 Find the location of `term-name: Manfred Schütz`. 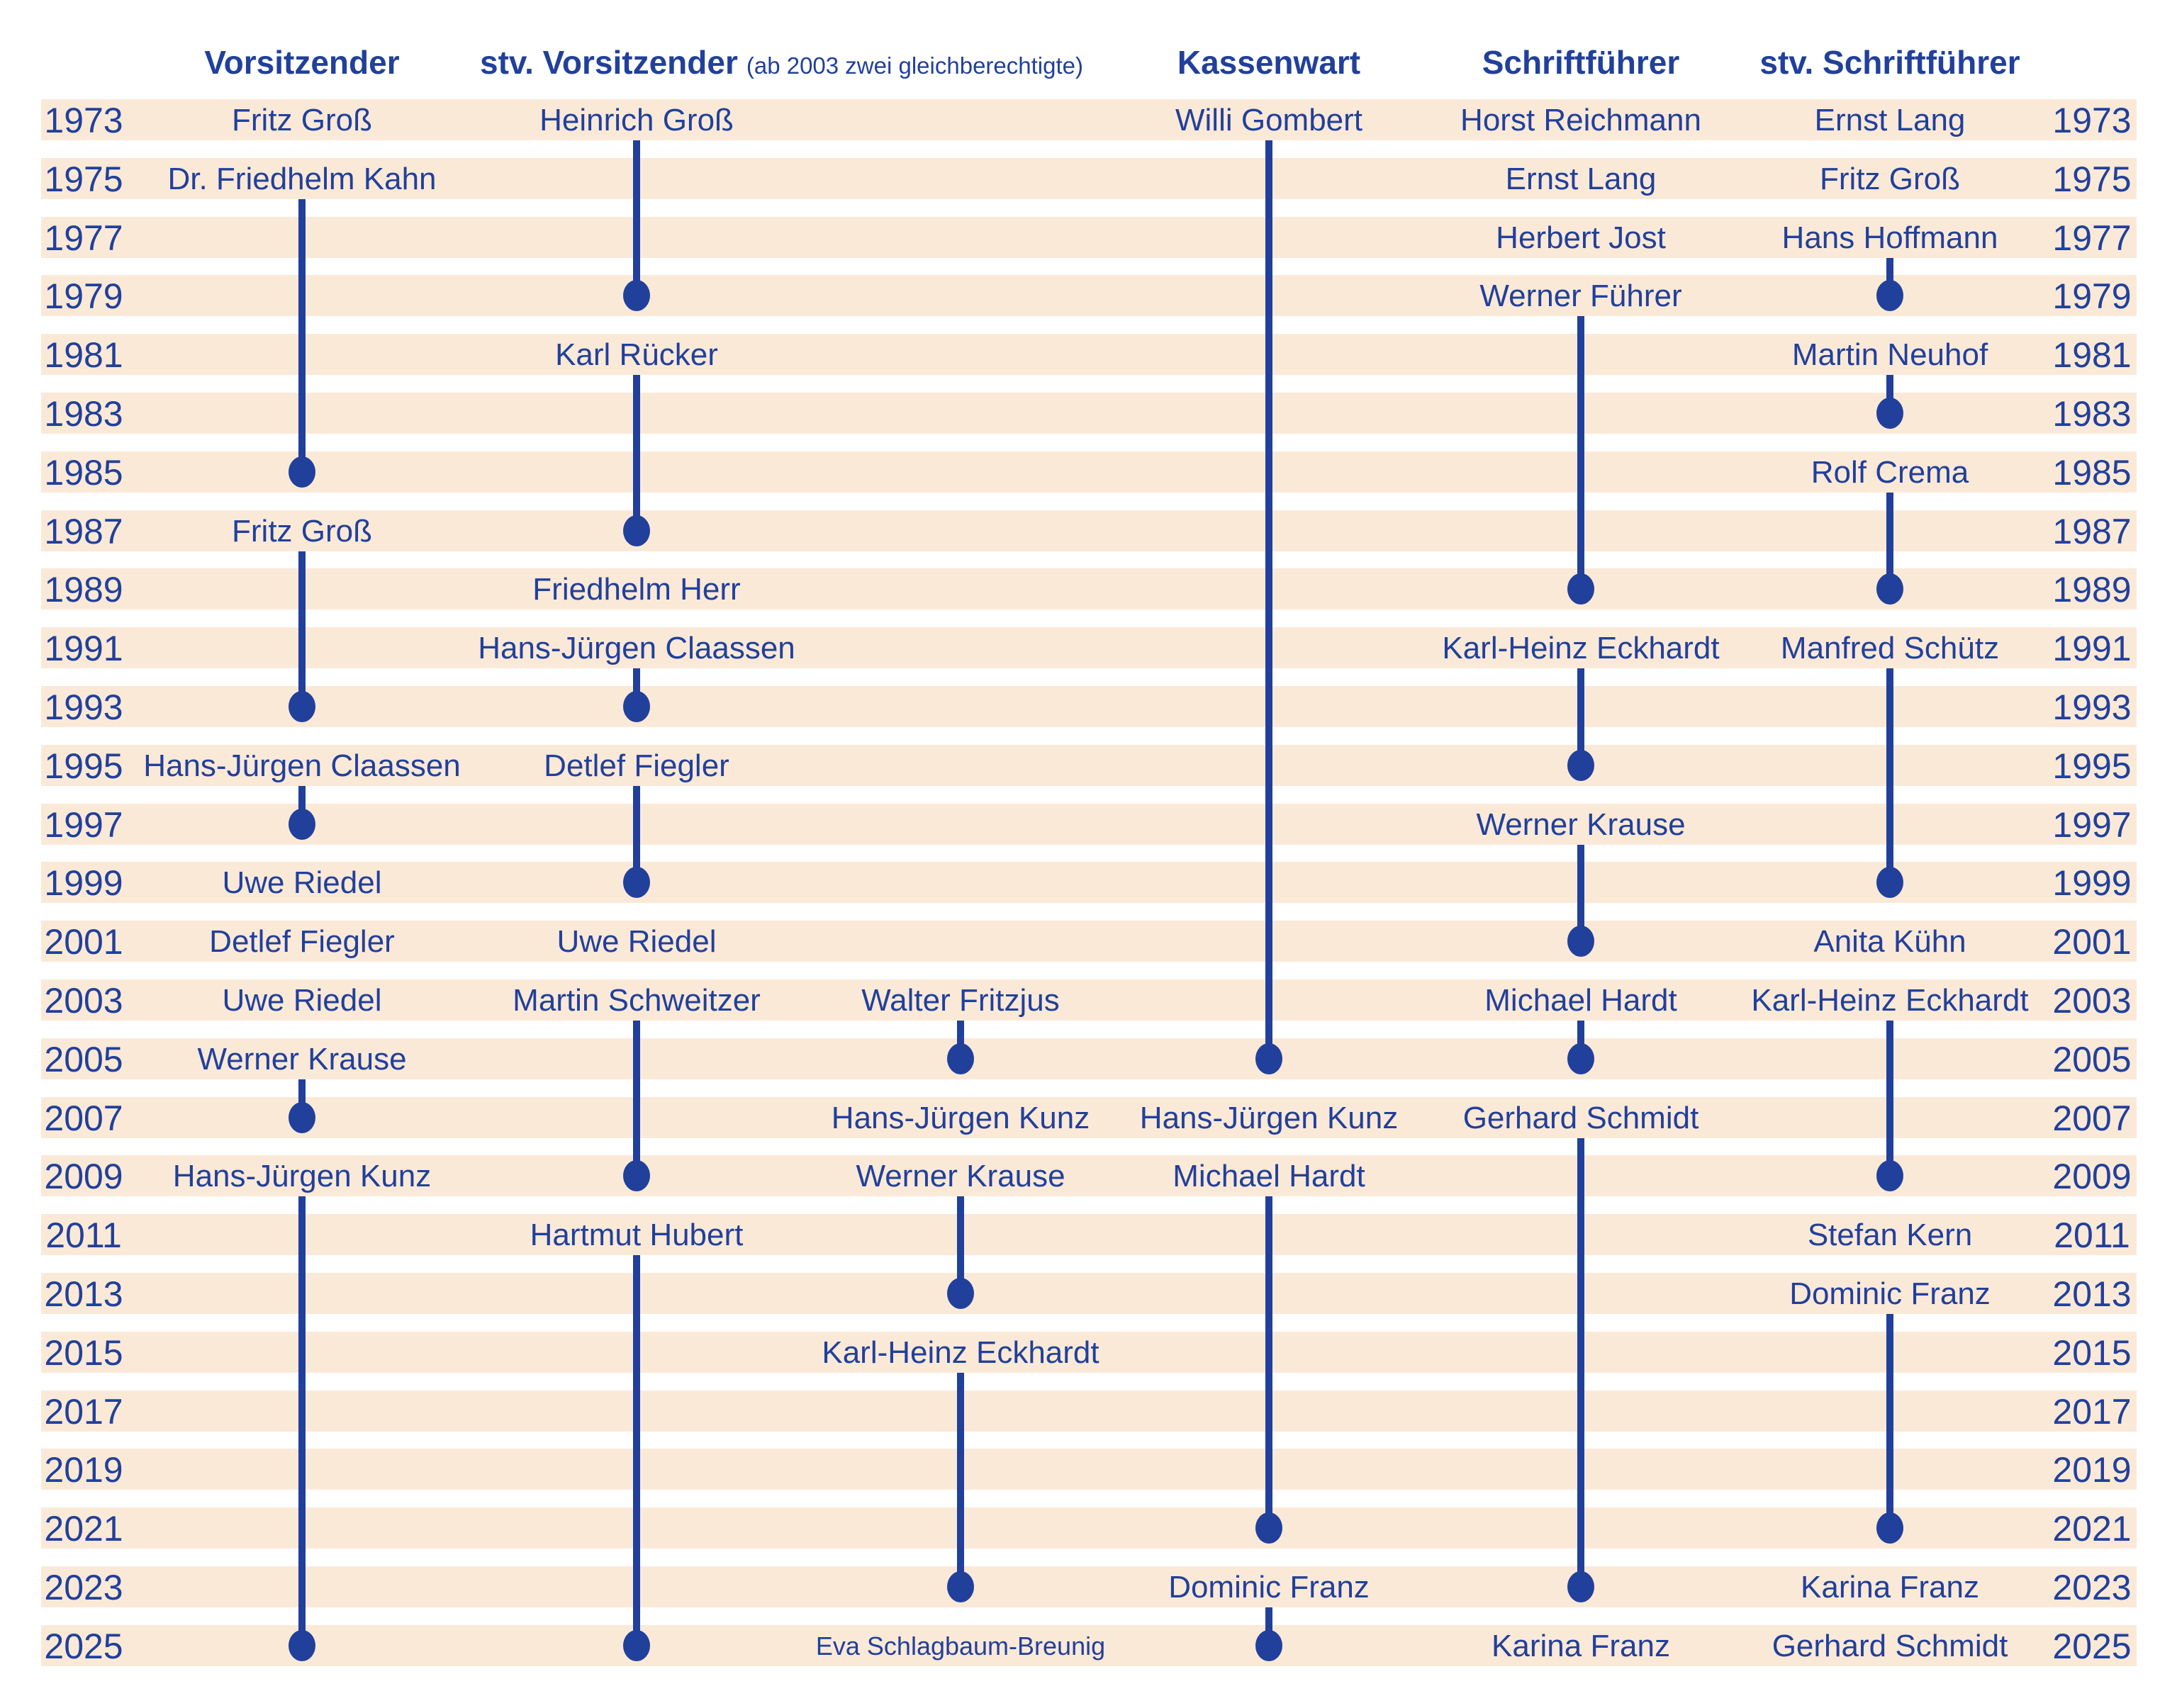

term-name: Manfred Schütz is located at coordinates (1890, 648).